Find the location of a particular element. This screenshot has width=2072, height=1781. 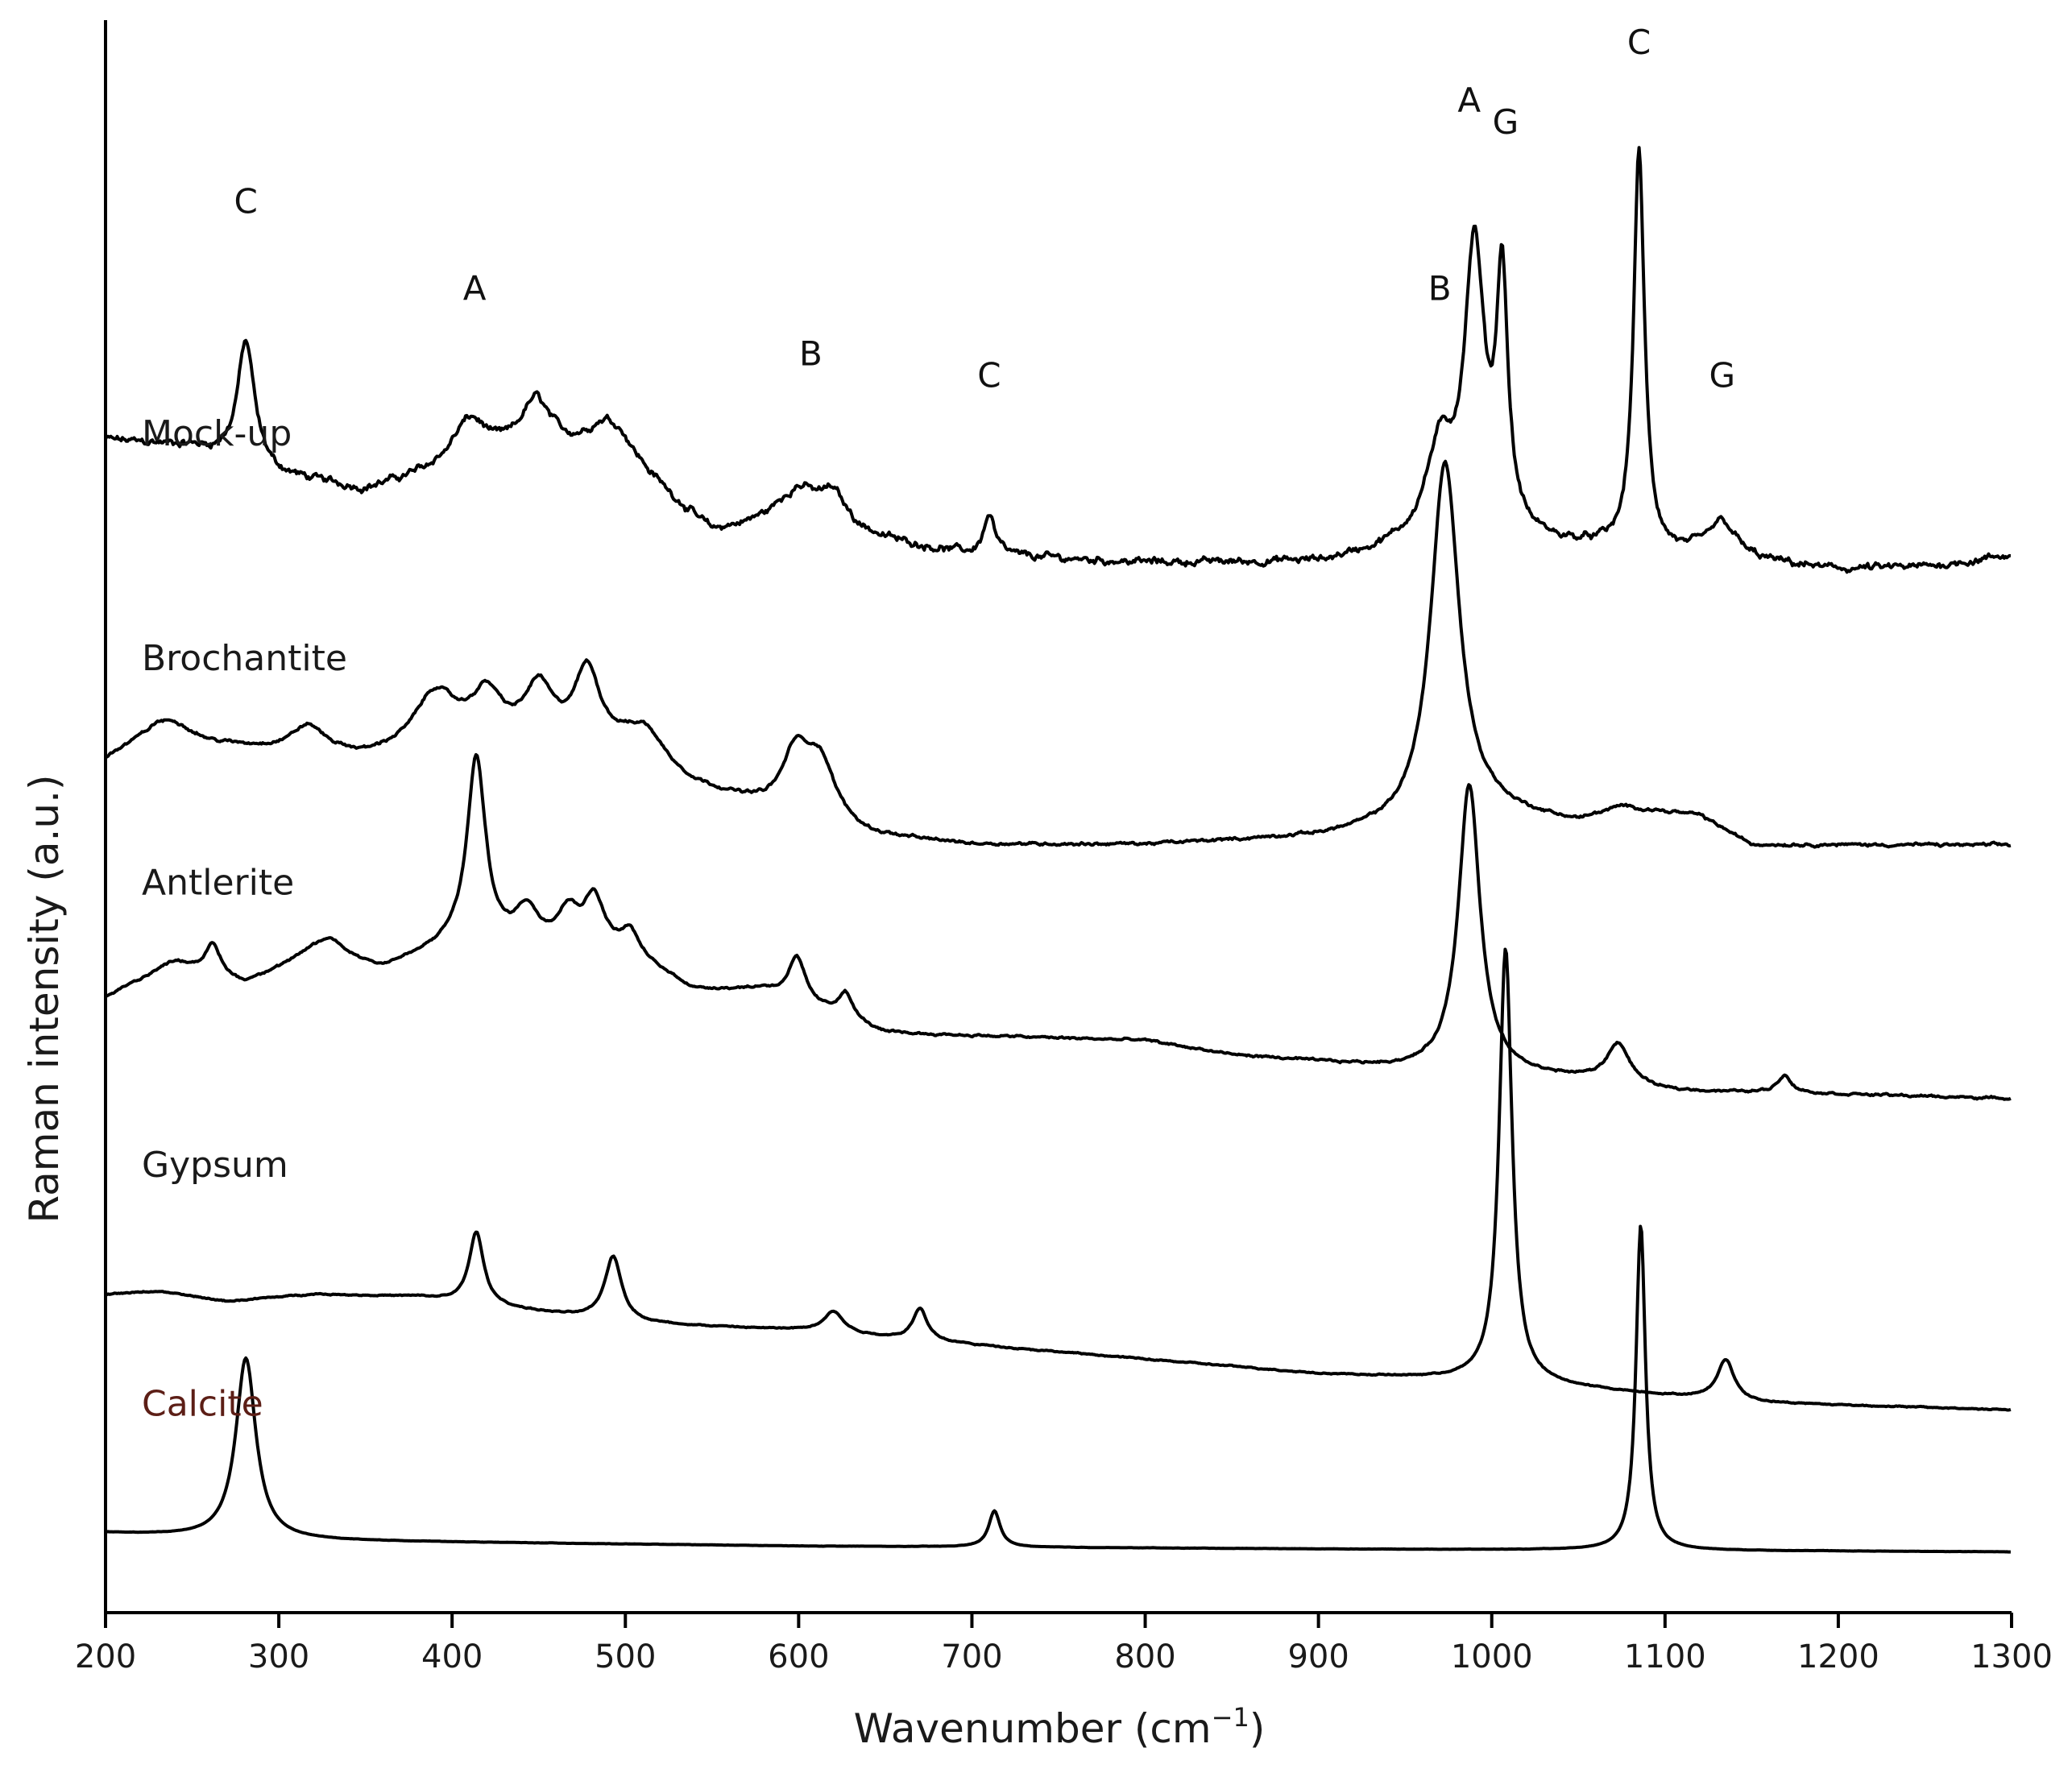

series-label-gypsum: Gypsum is located at coordinates (215, 1165).